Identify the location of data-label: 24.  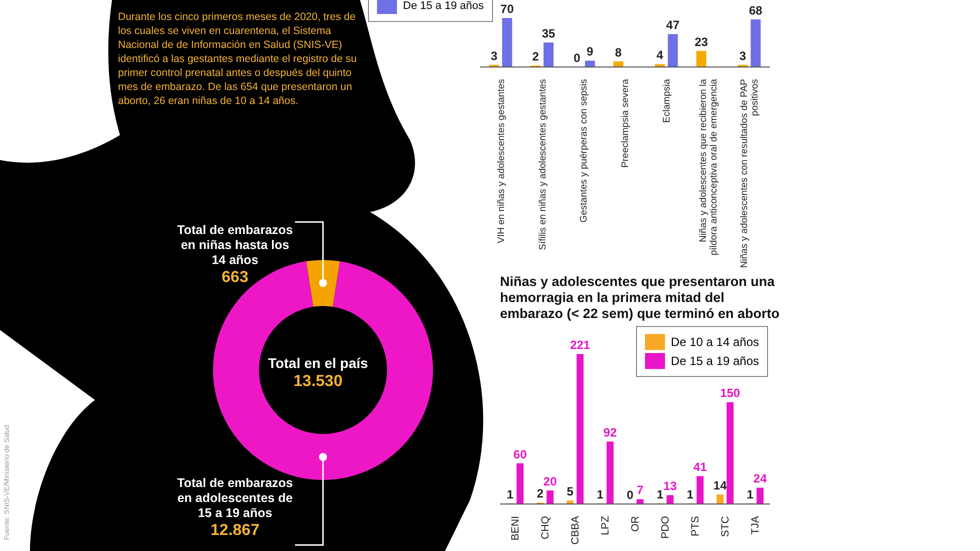
(760, 479).